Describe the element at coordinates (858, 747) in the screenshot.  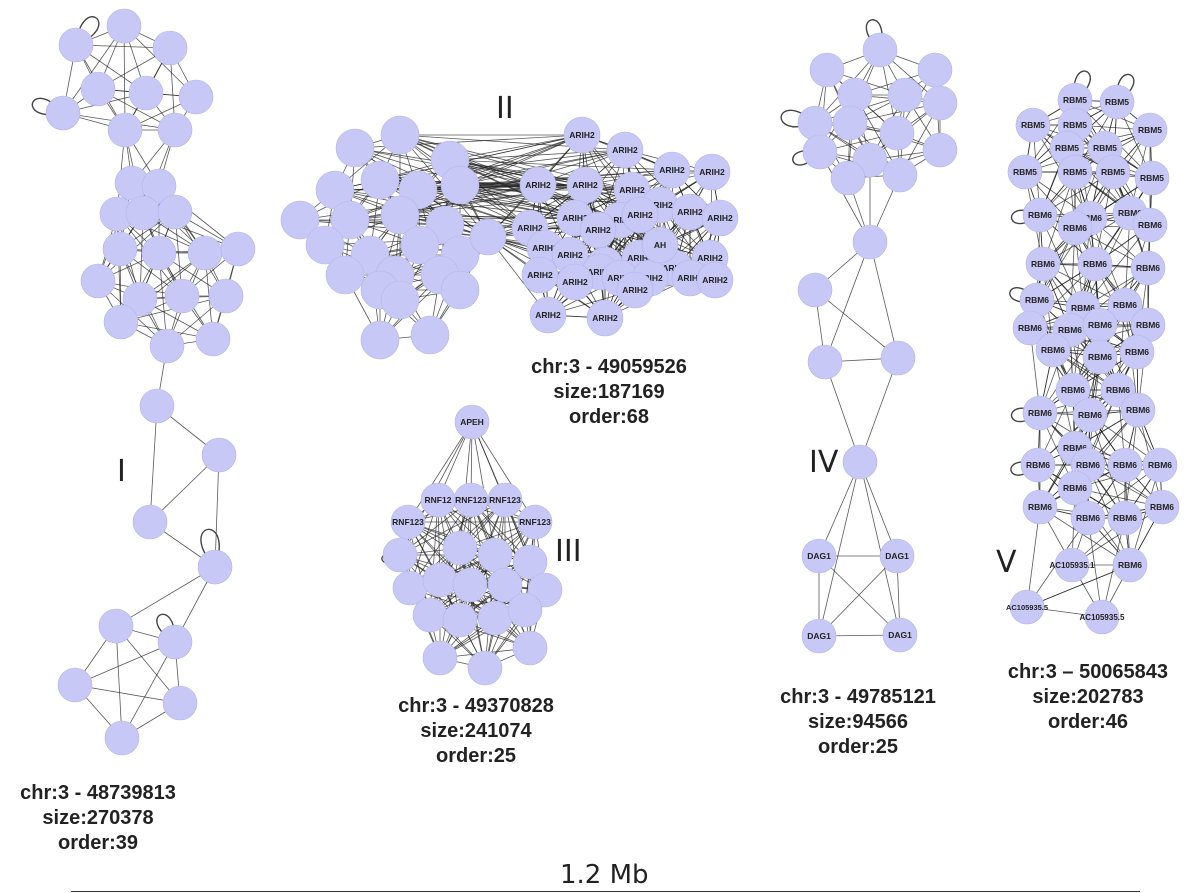
I see `cluster-iv-order: order:25` at that location.